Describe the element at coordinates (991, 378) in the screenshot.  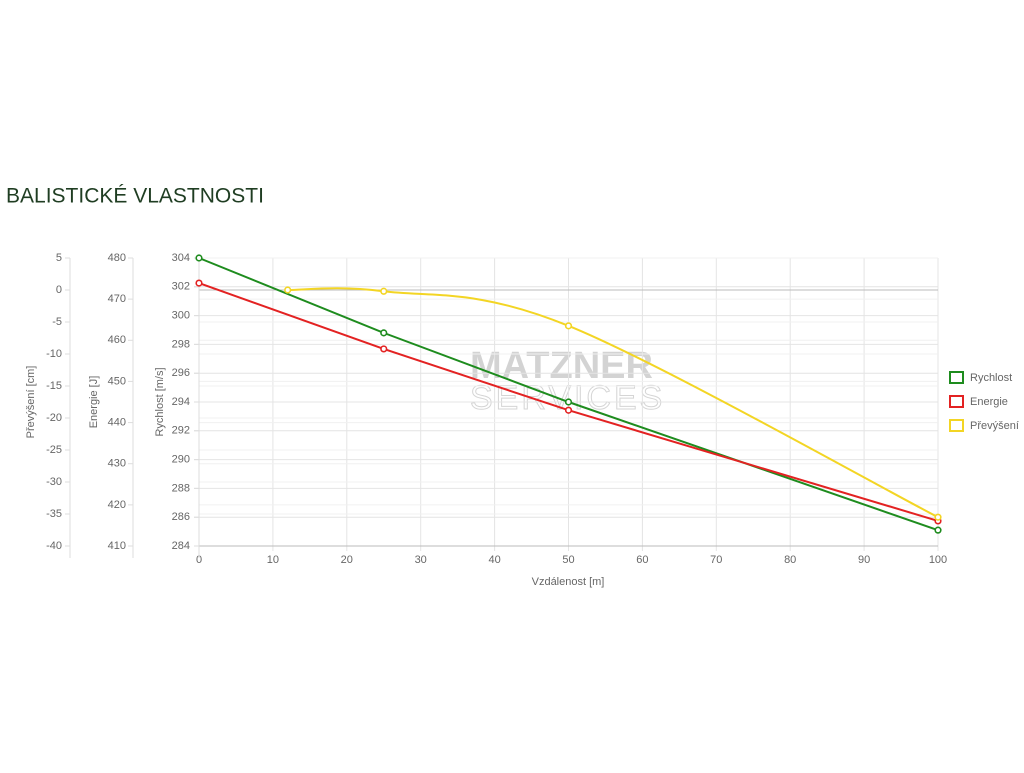
I see `legend-label: Rychlost` at that location.